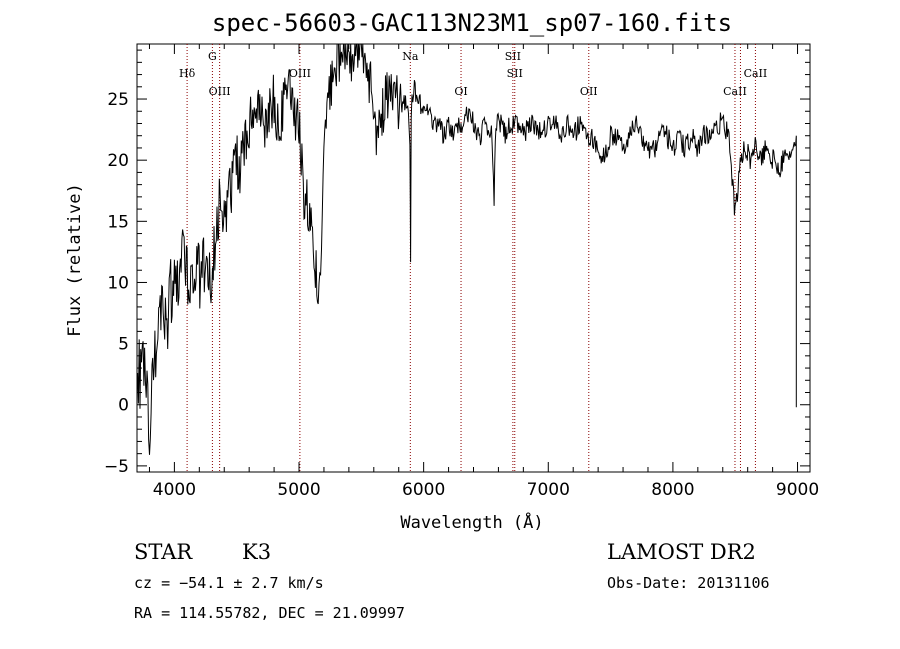  What do you see at coordinates (229, 583) in the screenshot?
I see `redshift-text: cz = −54.1 ± 2.7 km/s` at bounding box center [229, 583].